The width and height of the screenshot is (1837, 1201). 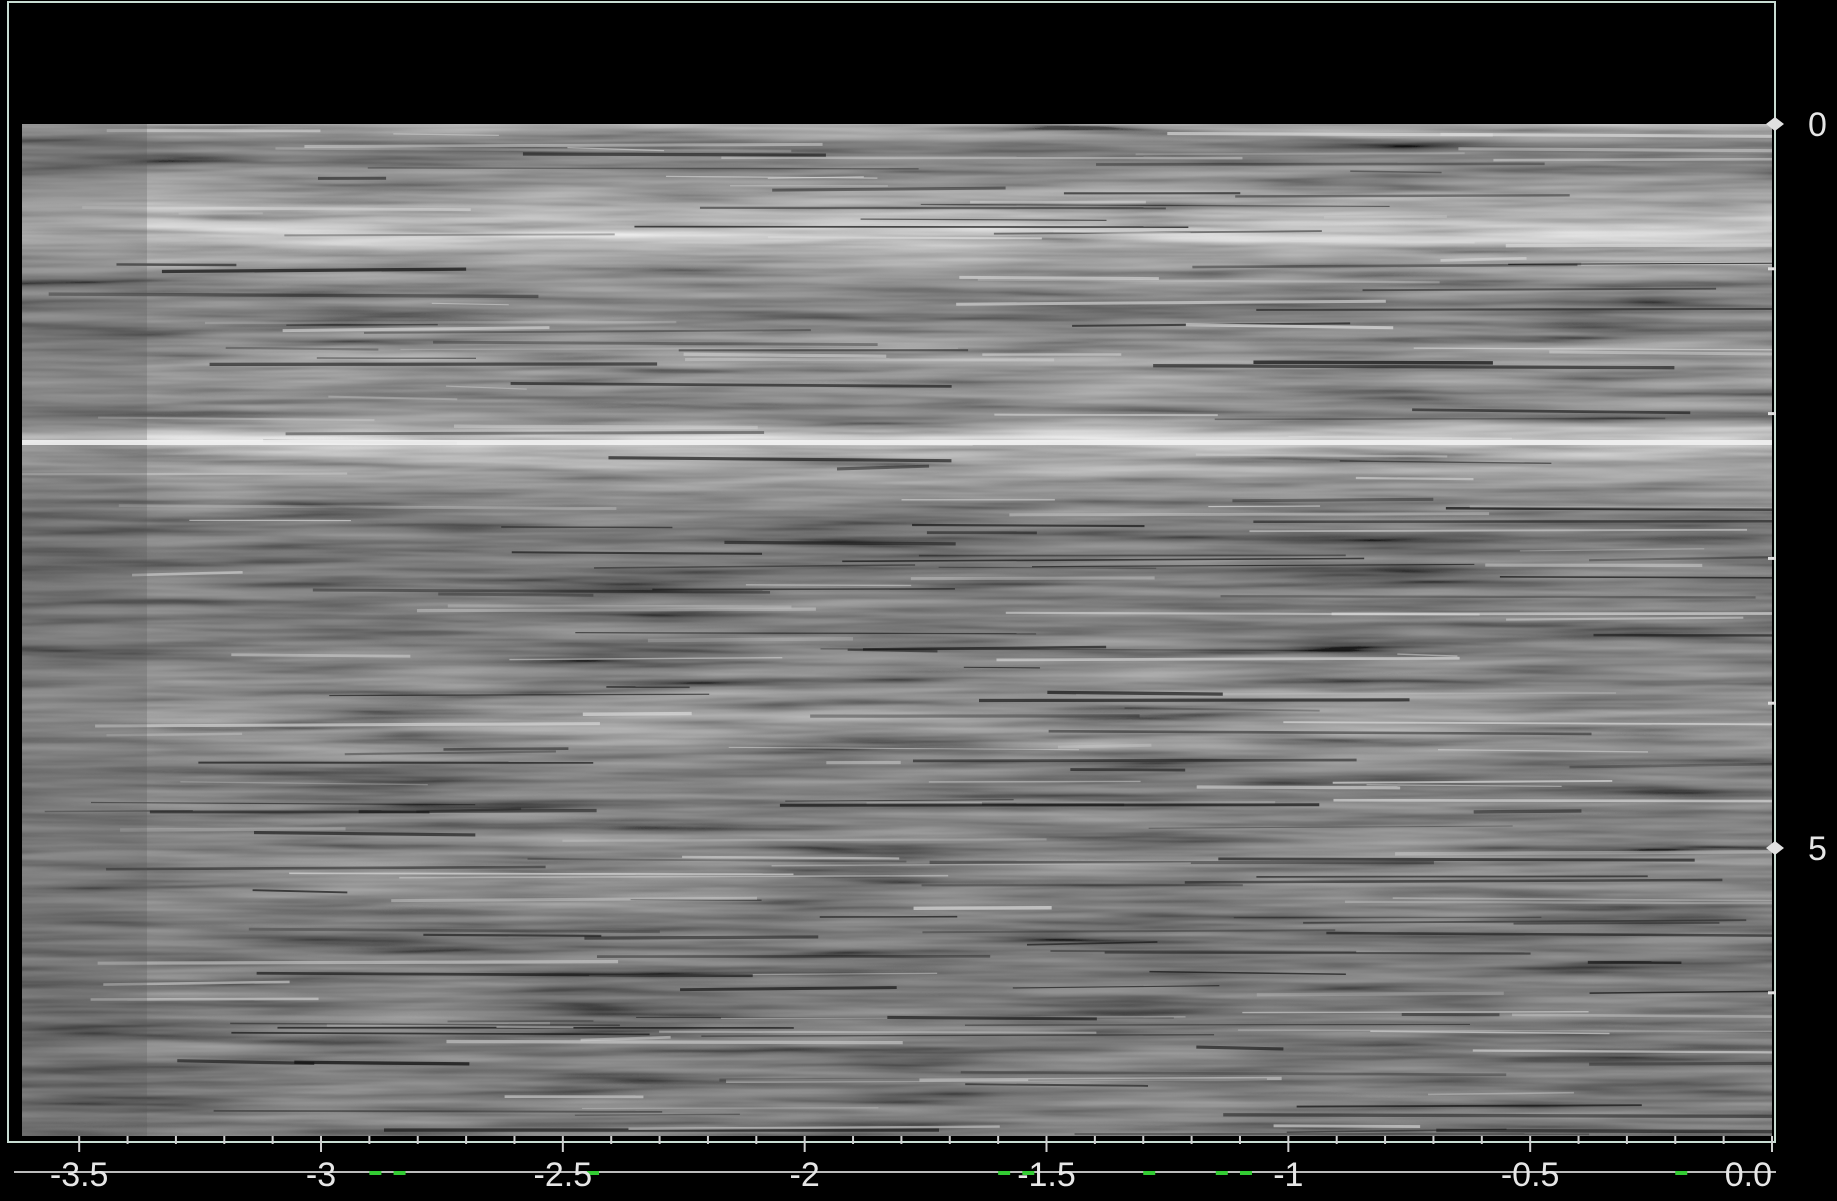 What do you see at coordinates (1046, 1175) in the screenshot?
I see `x-tick-label: -1.5` at bounding box center [1046, 1175].